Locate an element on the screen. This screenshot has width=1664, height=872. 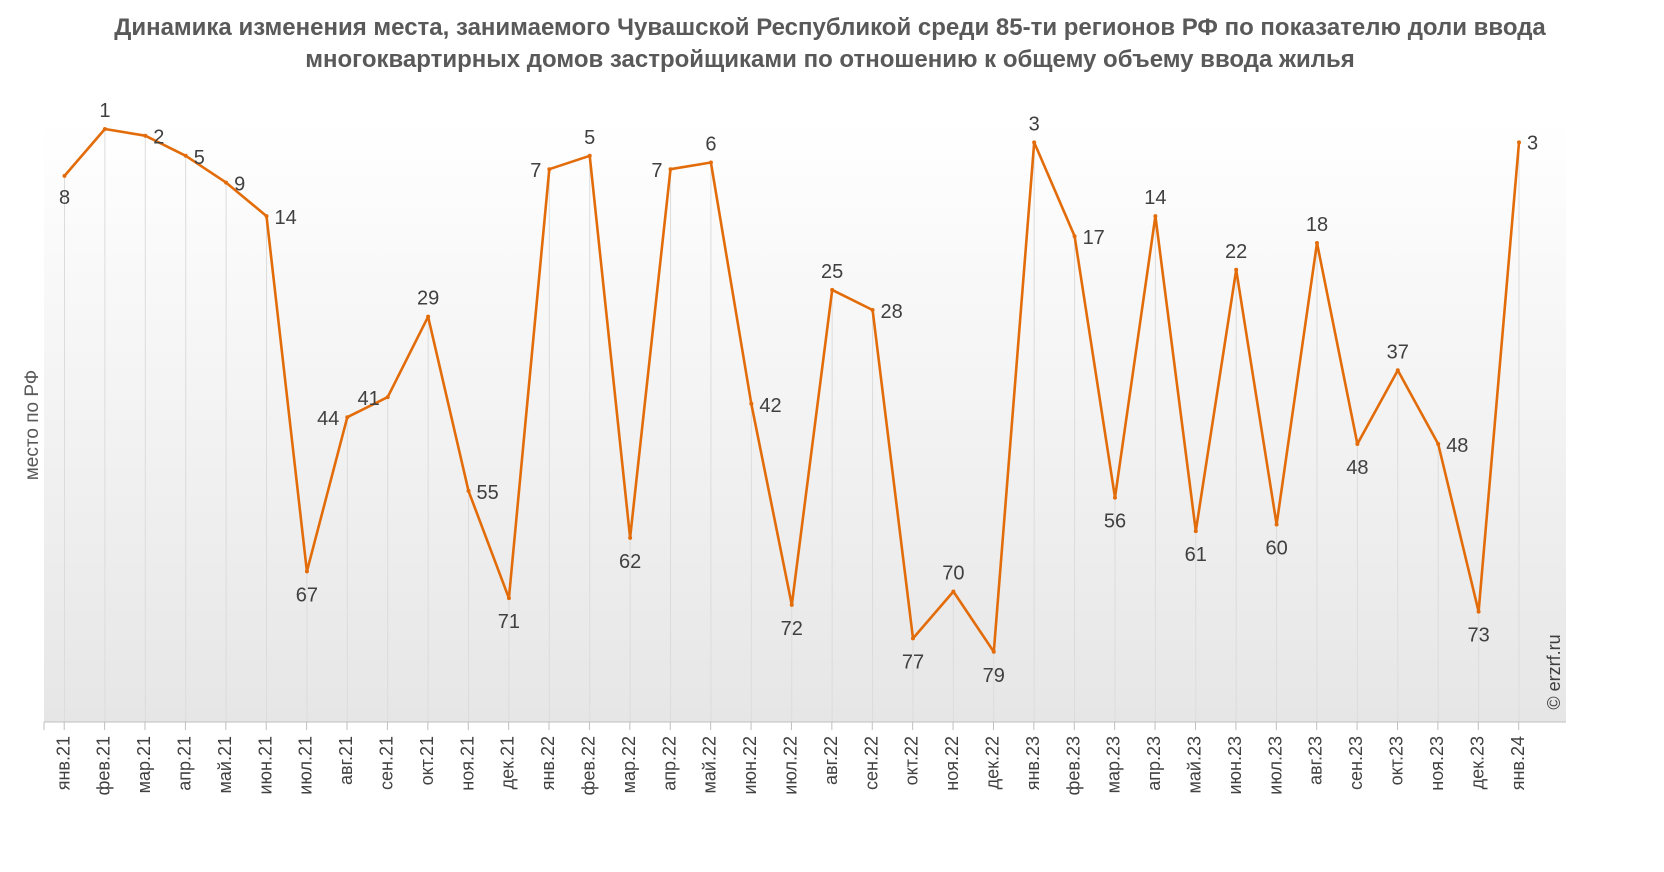
data-label: 29 is located at coordinates (428, 299).